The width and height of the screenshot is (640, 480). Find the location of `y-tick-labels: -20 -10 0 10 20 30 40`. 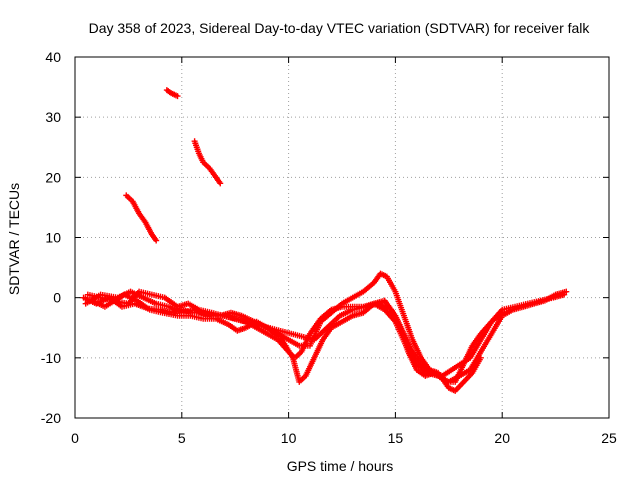

y-tick-labels: -20 -10 0 10 20 30 40 is located at coordinates (51, 237).